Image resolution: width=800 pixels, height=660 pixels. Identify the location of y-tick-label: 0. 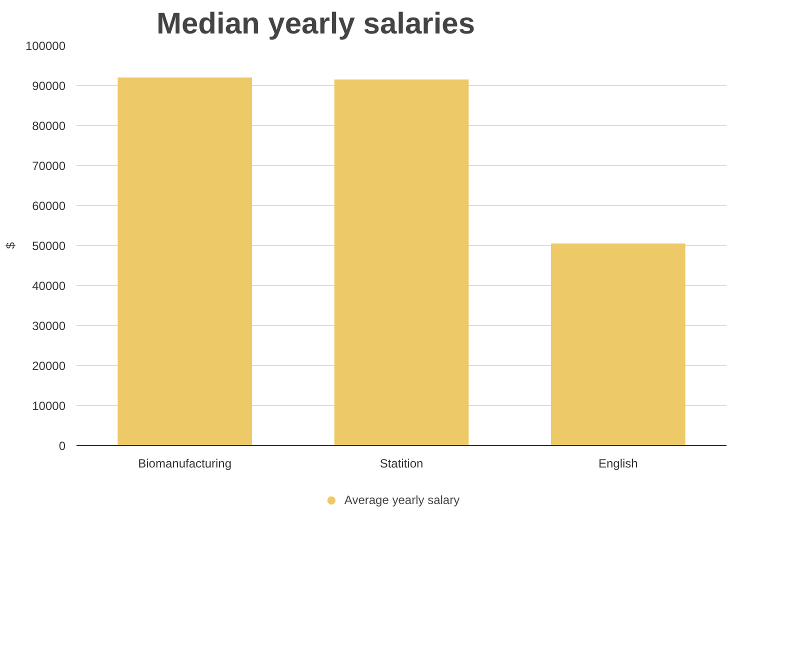
(62, 446).